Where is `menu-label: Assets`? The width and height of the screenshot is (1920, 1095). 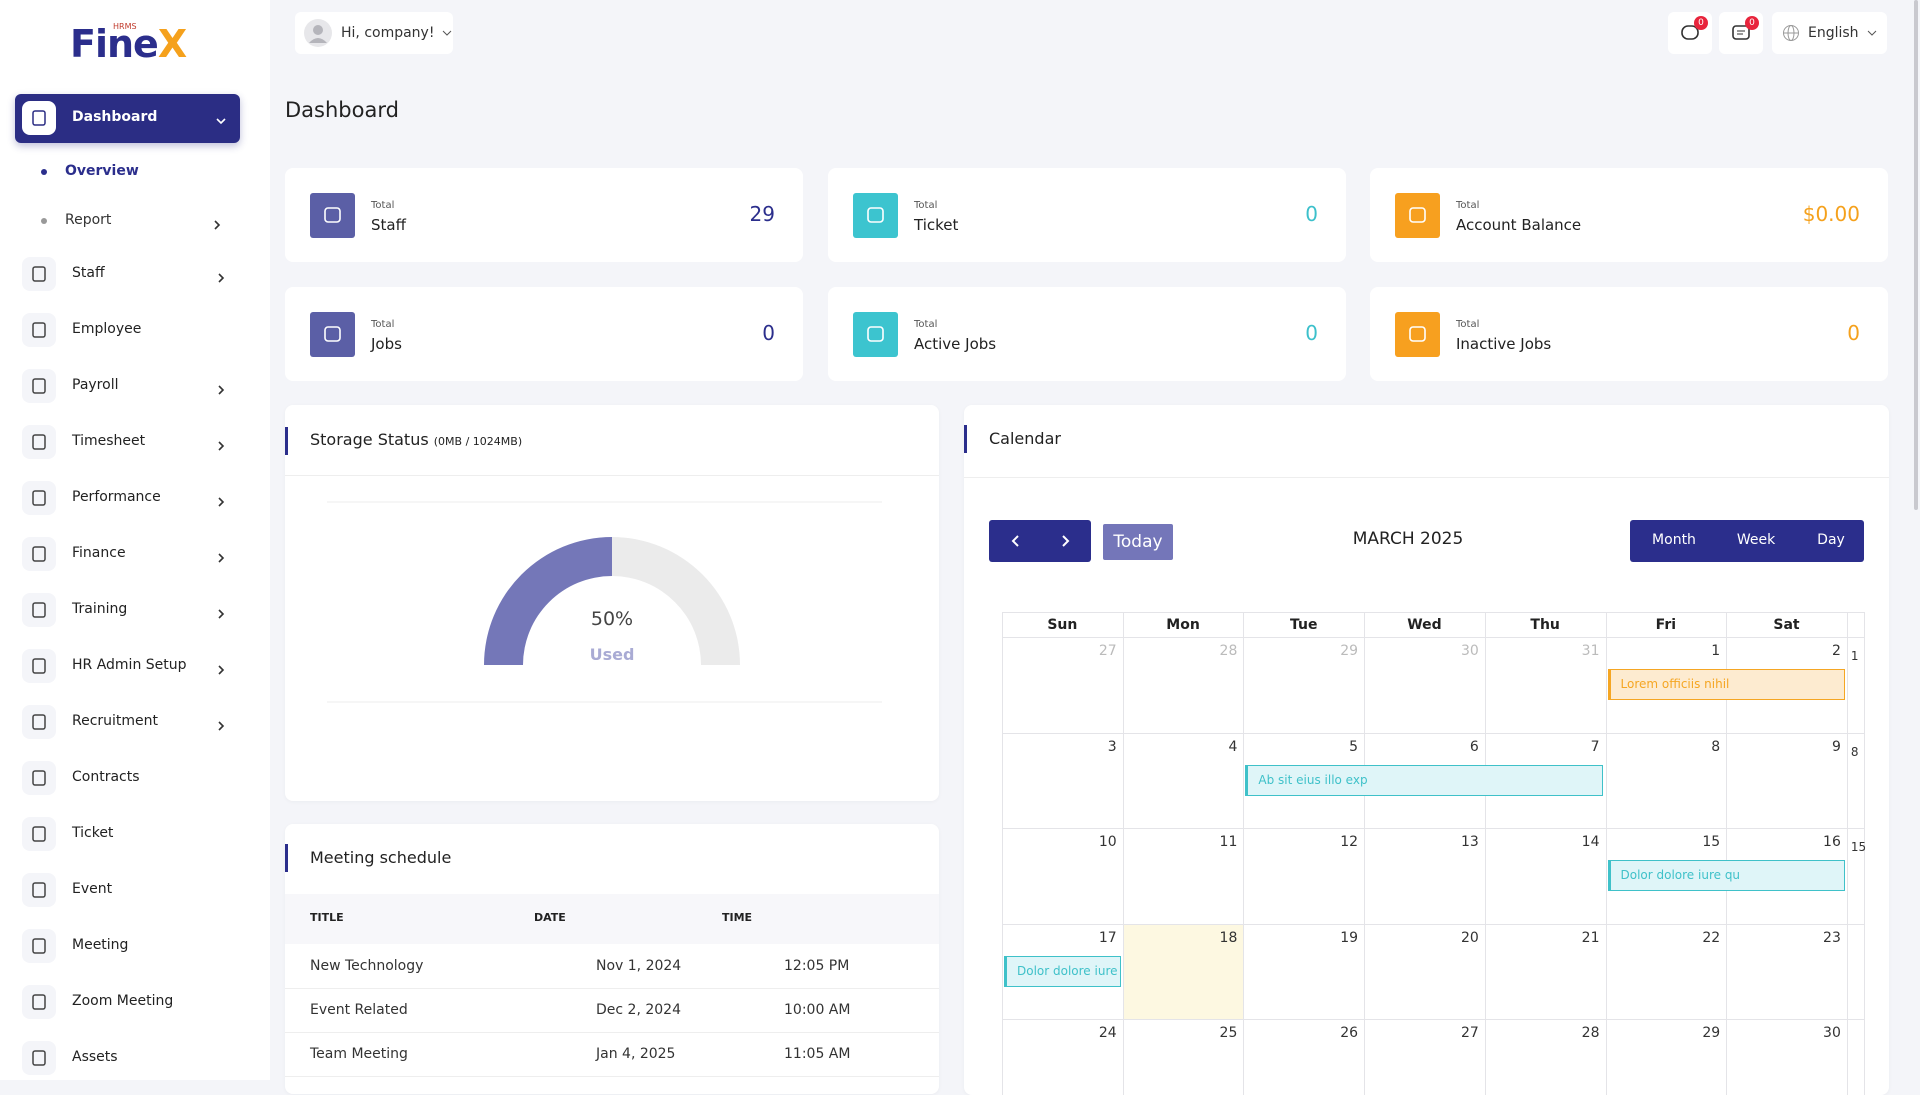 menu-label: Assets is located at coordinates (95, 1057).